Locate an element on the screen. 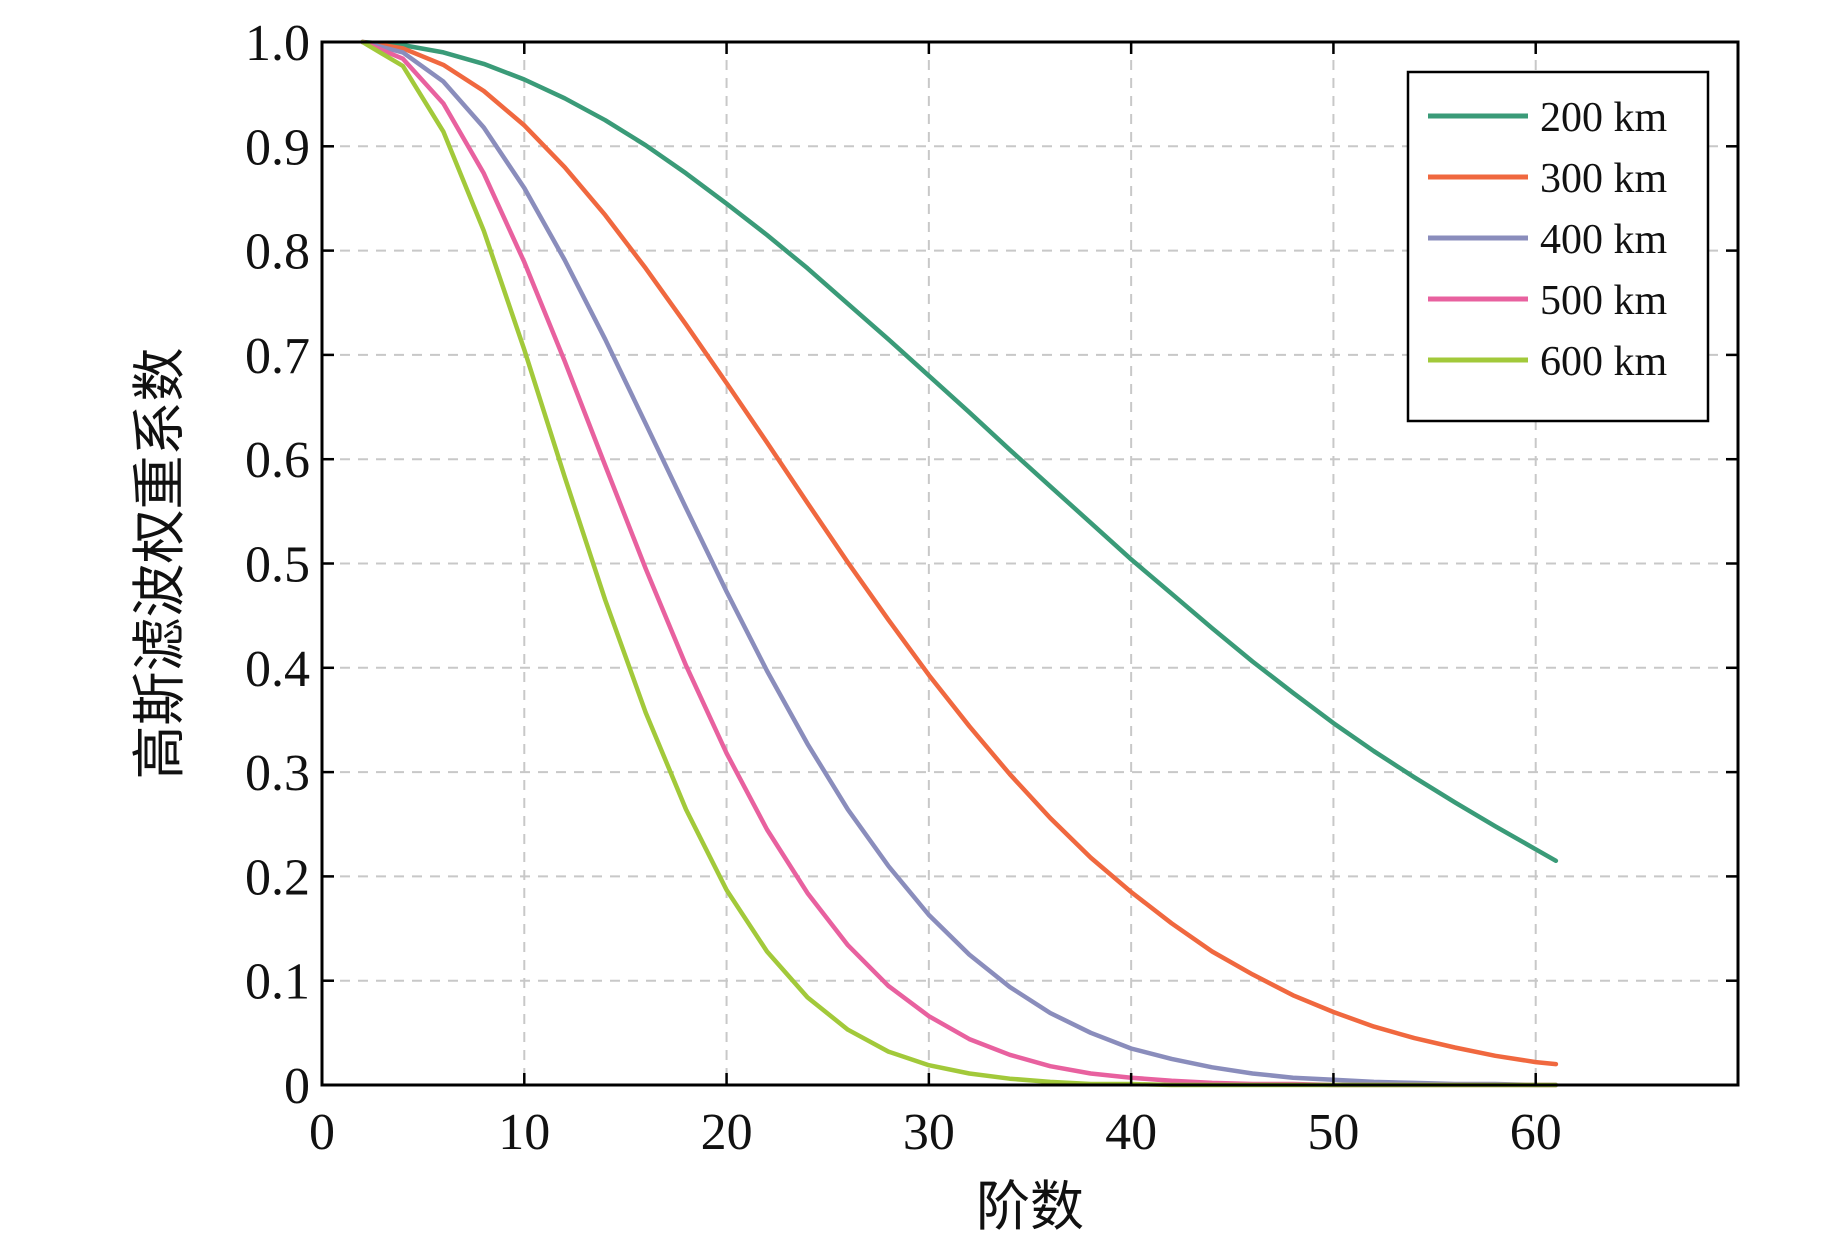 The image size is (1843, 1252). legend-label: 400 km is located at coordinates (1604, 240).